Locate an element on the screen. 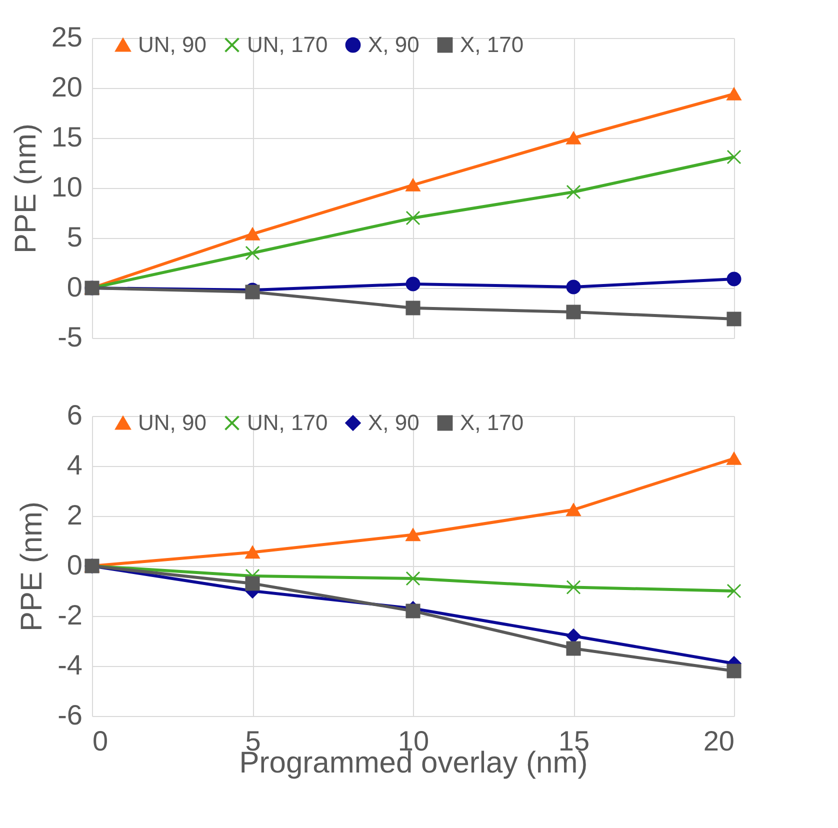 This screenshot has width=838, height=828. x-tick-label: 20 is located at coordinates (718, 741).